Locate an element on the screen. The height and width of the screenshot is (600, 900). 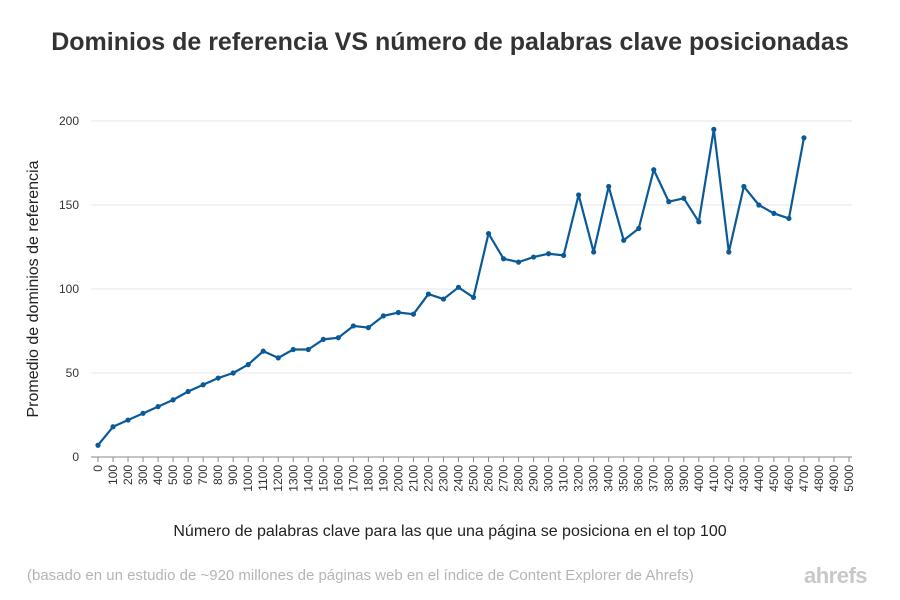
x-tick-label: 4100 is located at coordinates (714, 478).